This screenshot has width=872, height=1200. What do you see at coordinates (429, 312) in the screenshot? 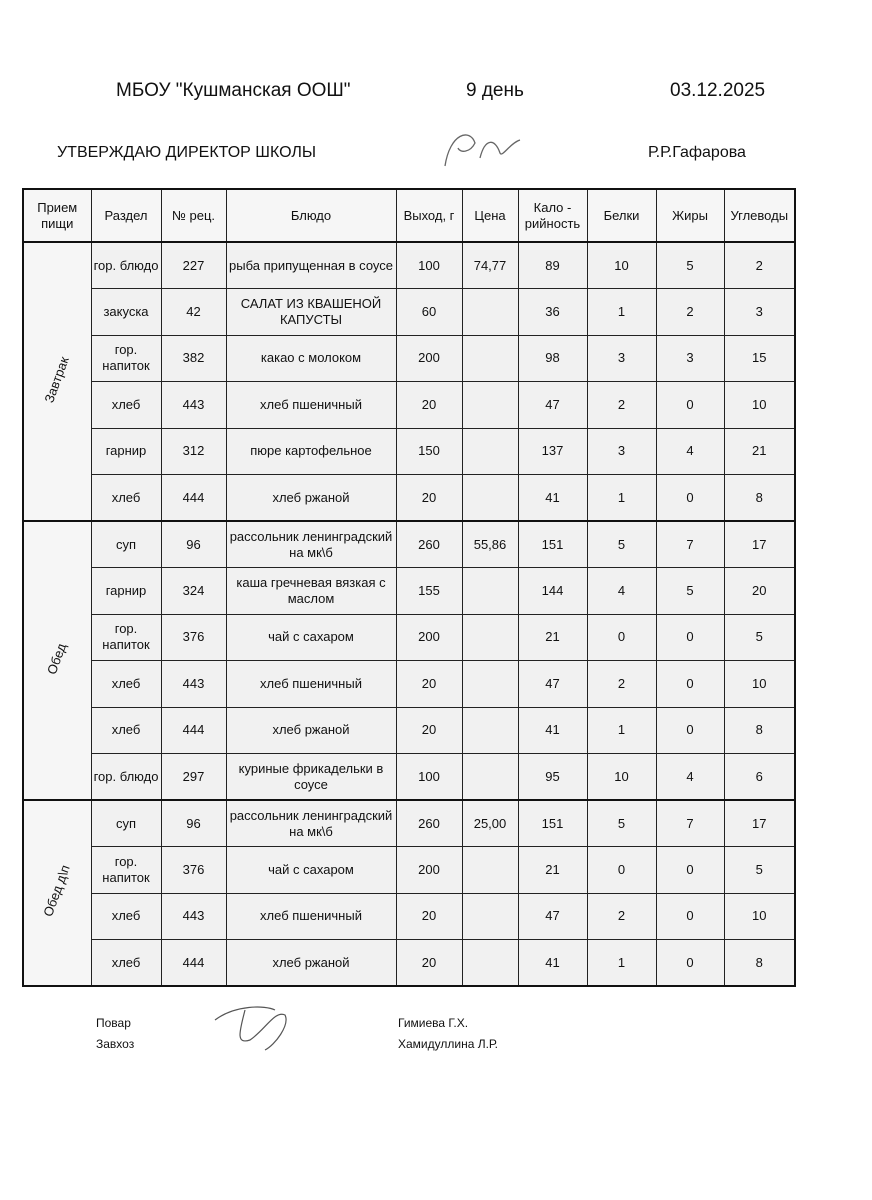
I see `yield-cell: 60` at bounding box center [429, 312].